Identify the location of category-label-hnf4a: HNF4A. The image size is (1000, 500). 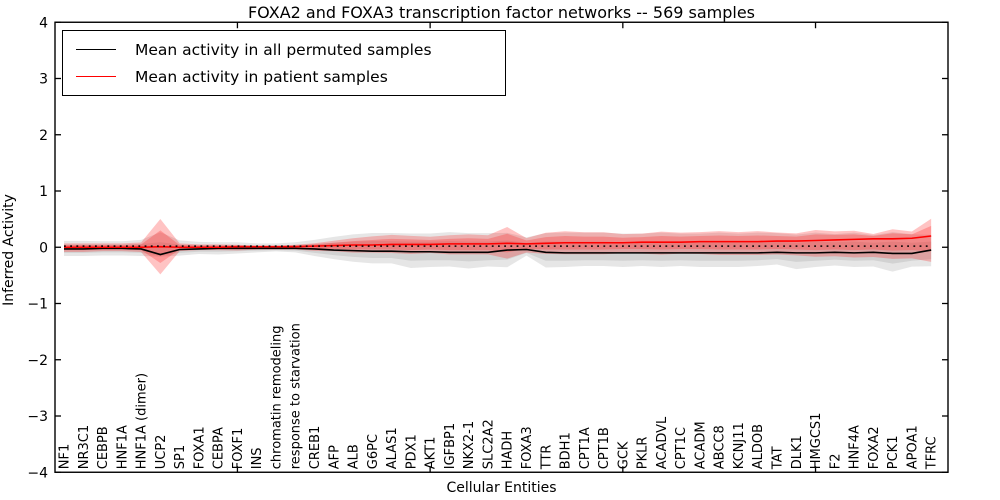
(855, 447).